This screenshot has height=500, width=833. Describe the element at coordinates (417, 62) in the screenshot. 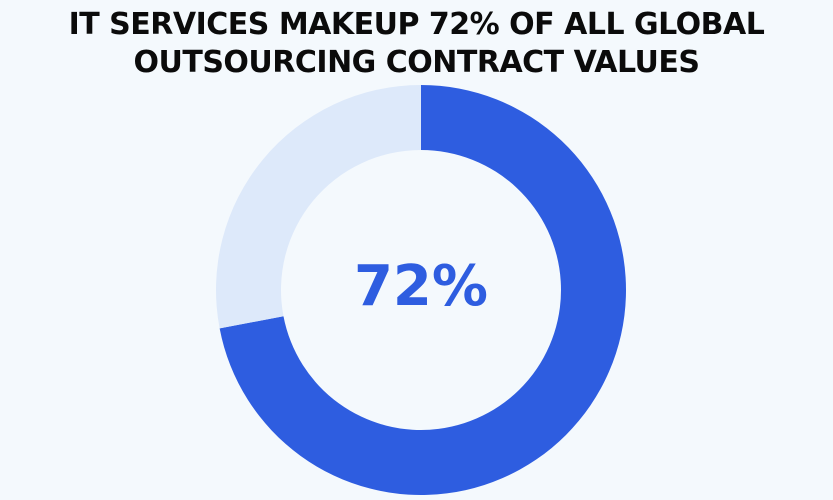

I see `chart-title-line-2: OUTSOURCING CONTRACT VALUES` at that location.